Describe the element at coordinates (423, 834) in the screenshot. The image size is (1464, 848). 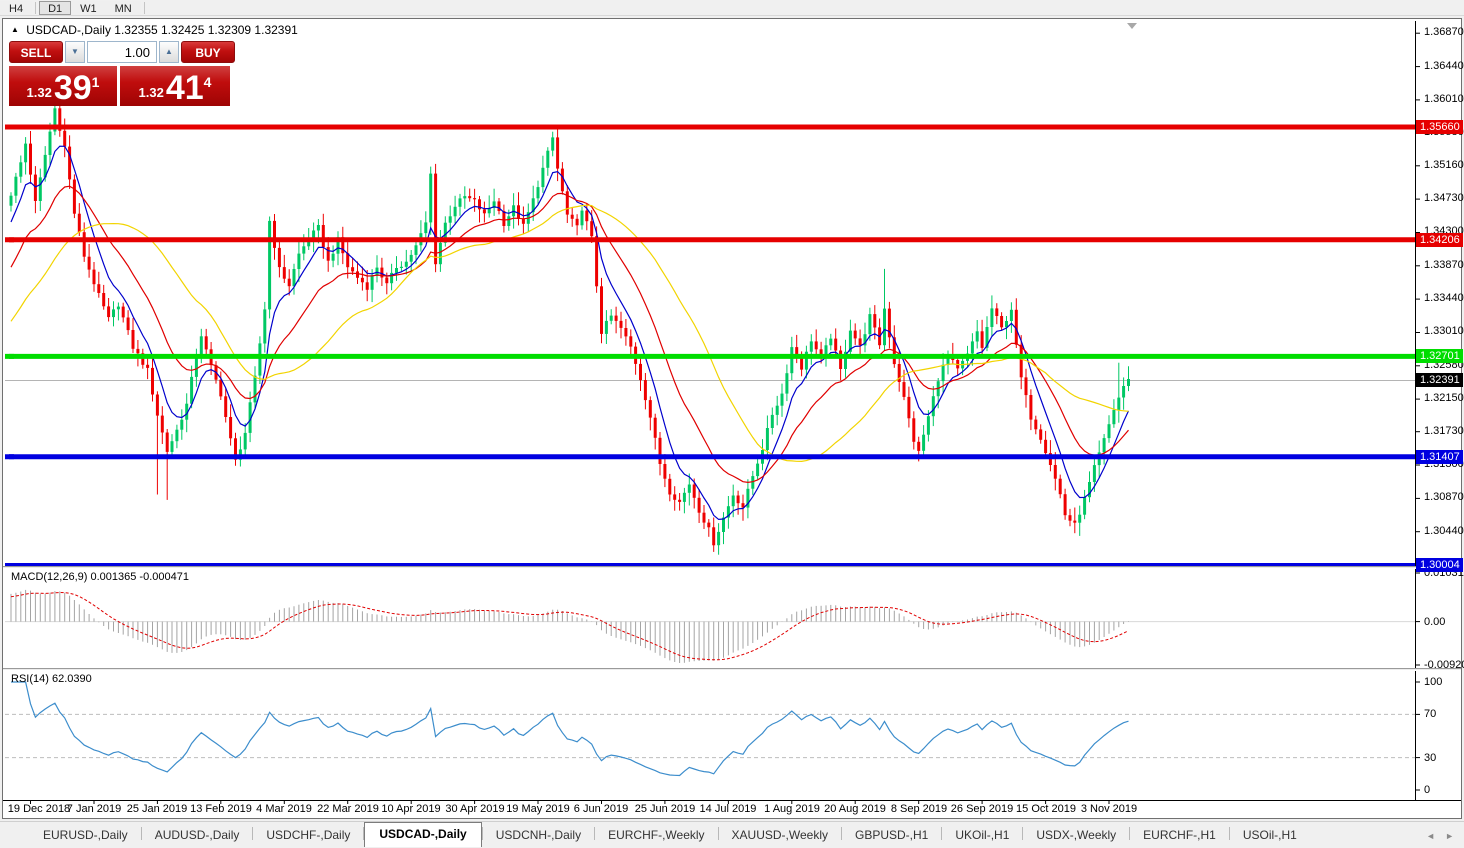
I see `tab-usdcad-daily: USDCAD-,Daily` at that location.